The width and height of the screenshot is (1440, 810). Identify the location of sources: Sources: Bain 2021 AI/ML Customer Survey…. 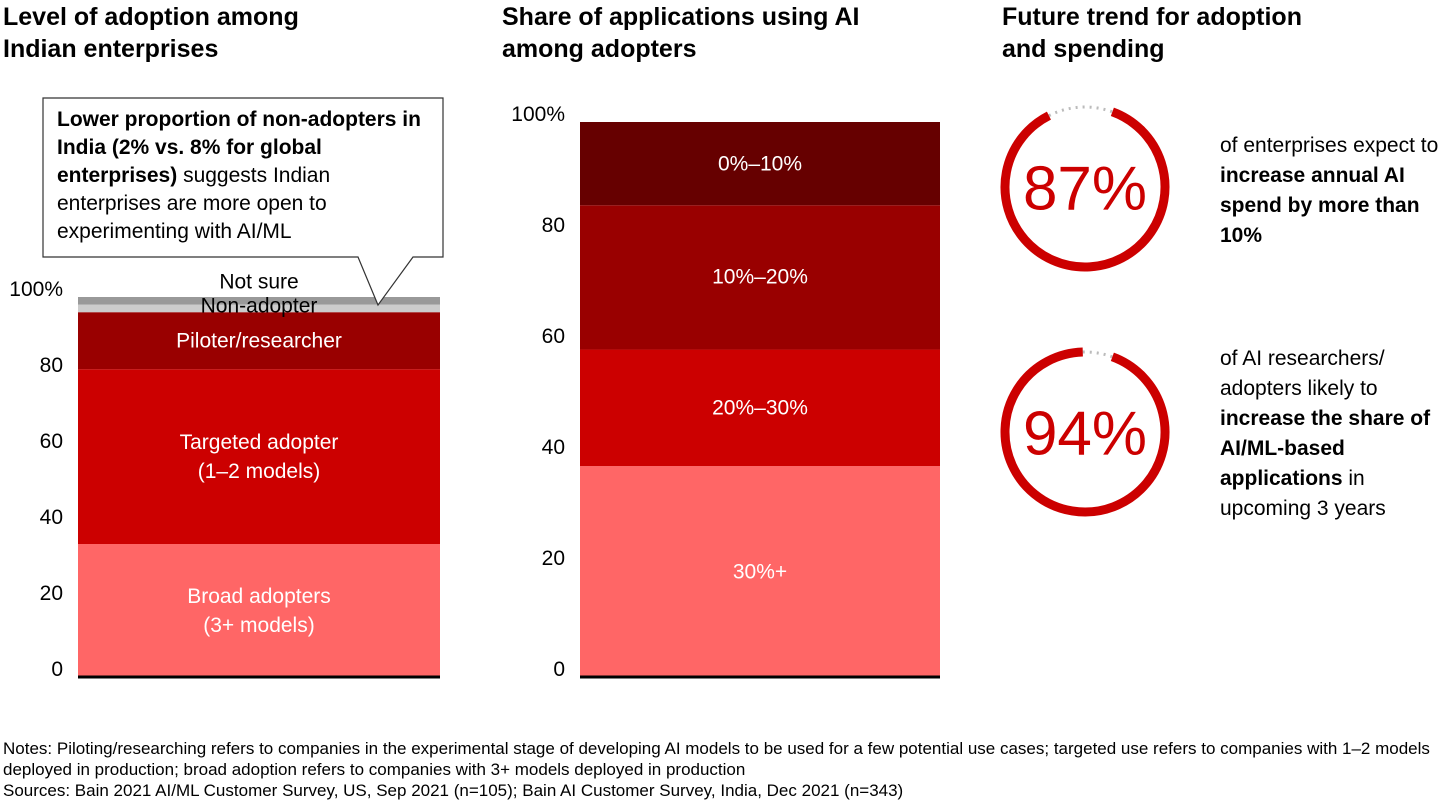
(453, 790).